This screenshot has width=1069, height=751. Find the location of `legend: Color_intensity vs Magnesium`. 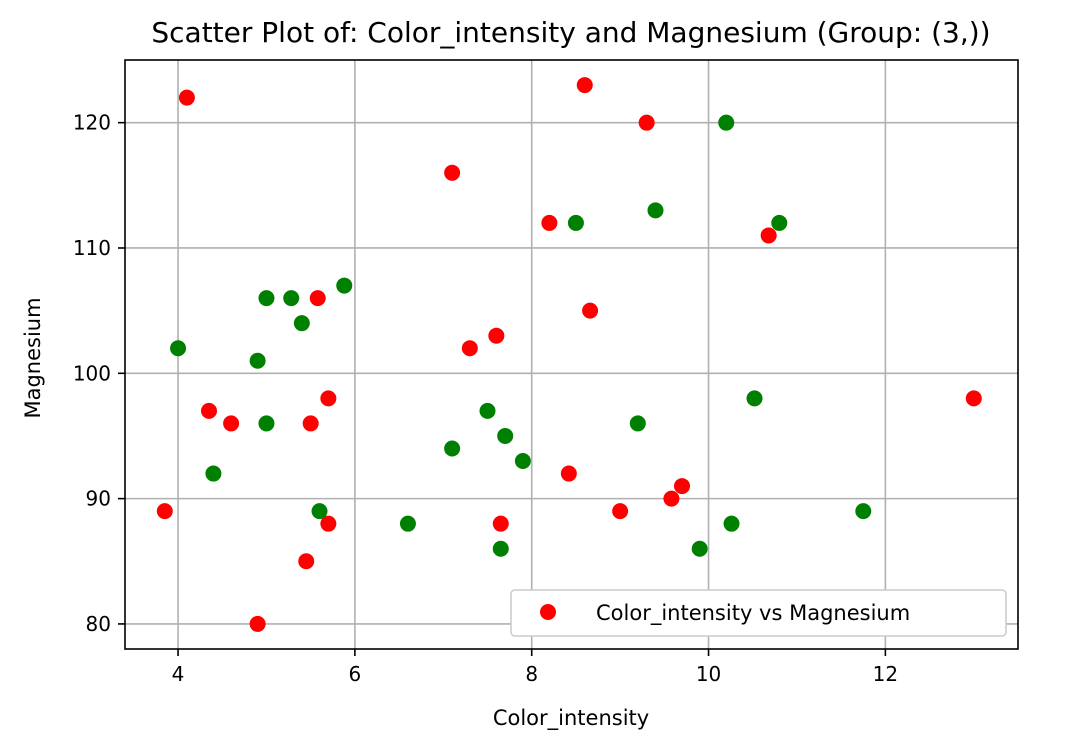

legend: Color_intensity vs Magnesium is located at coordinates (758, 613).